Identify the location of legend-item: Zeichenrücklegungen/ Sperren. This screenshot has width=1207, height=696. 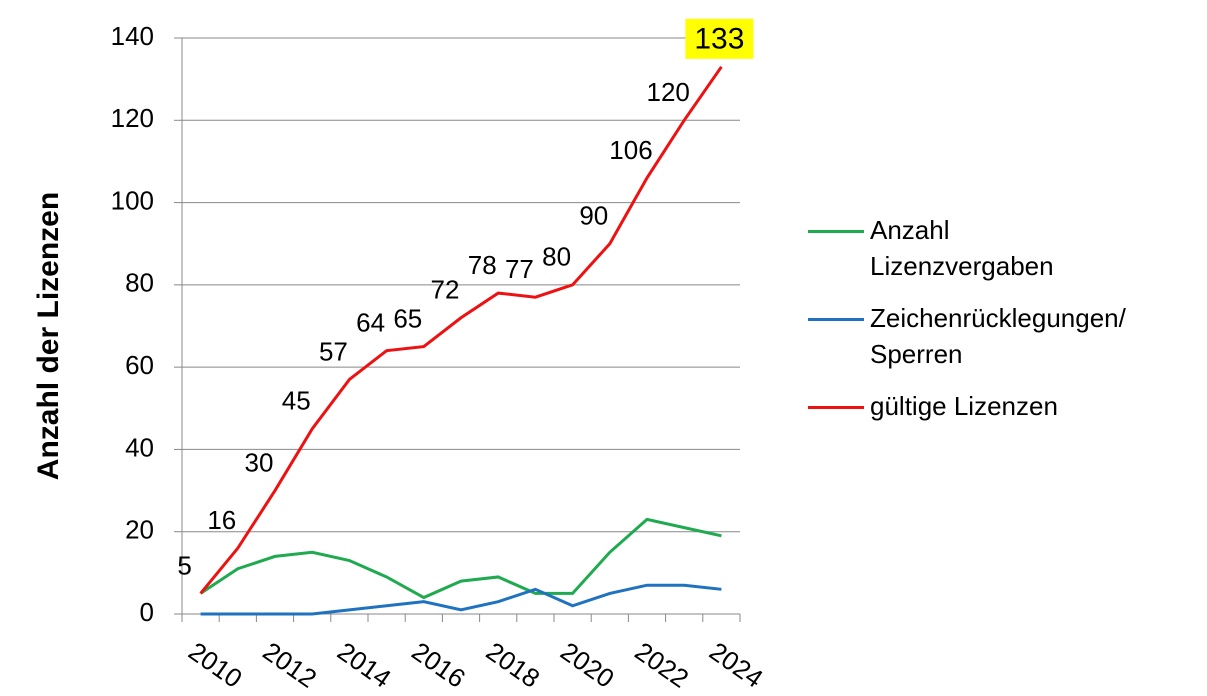
(973, 336).